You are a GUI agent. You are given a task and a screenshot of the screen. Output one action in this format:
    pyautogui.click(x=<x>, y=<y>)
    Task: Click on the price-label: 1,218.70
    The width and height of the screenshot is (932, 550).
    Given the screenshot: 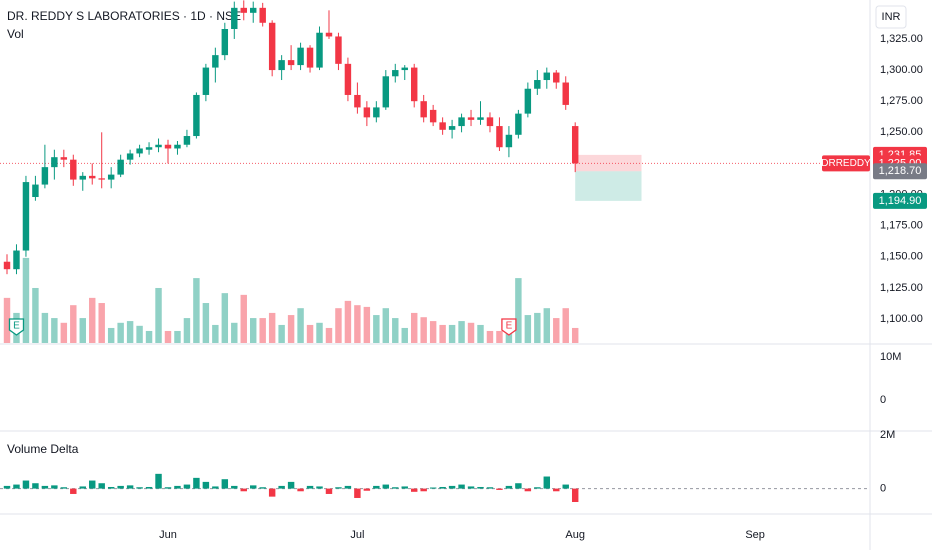 What is the action you would take?
    pyautogui.click(x=900, y=171)
    